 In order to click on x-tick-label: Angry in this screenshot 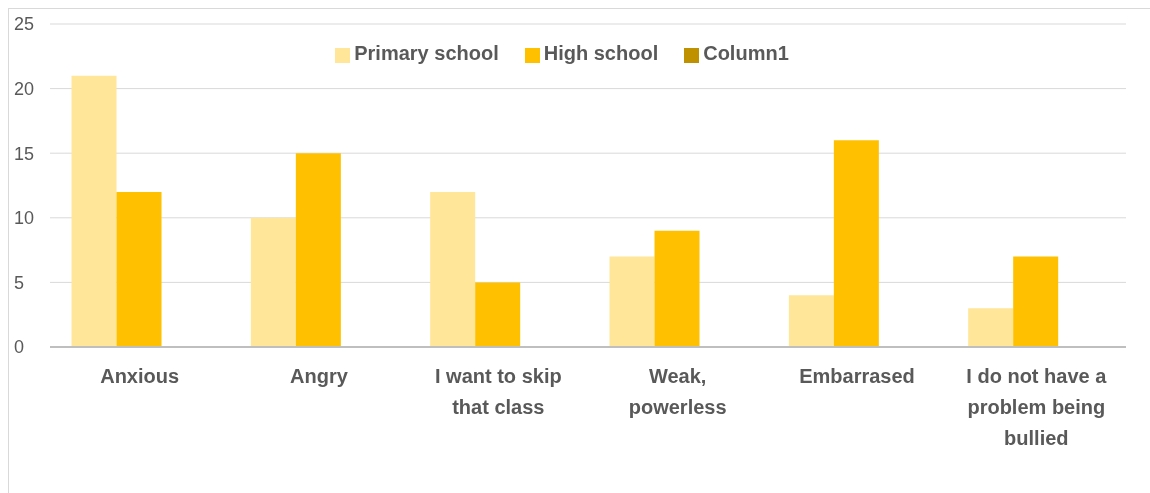, I will do `click(319, 376)`.